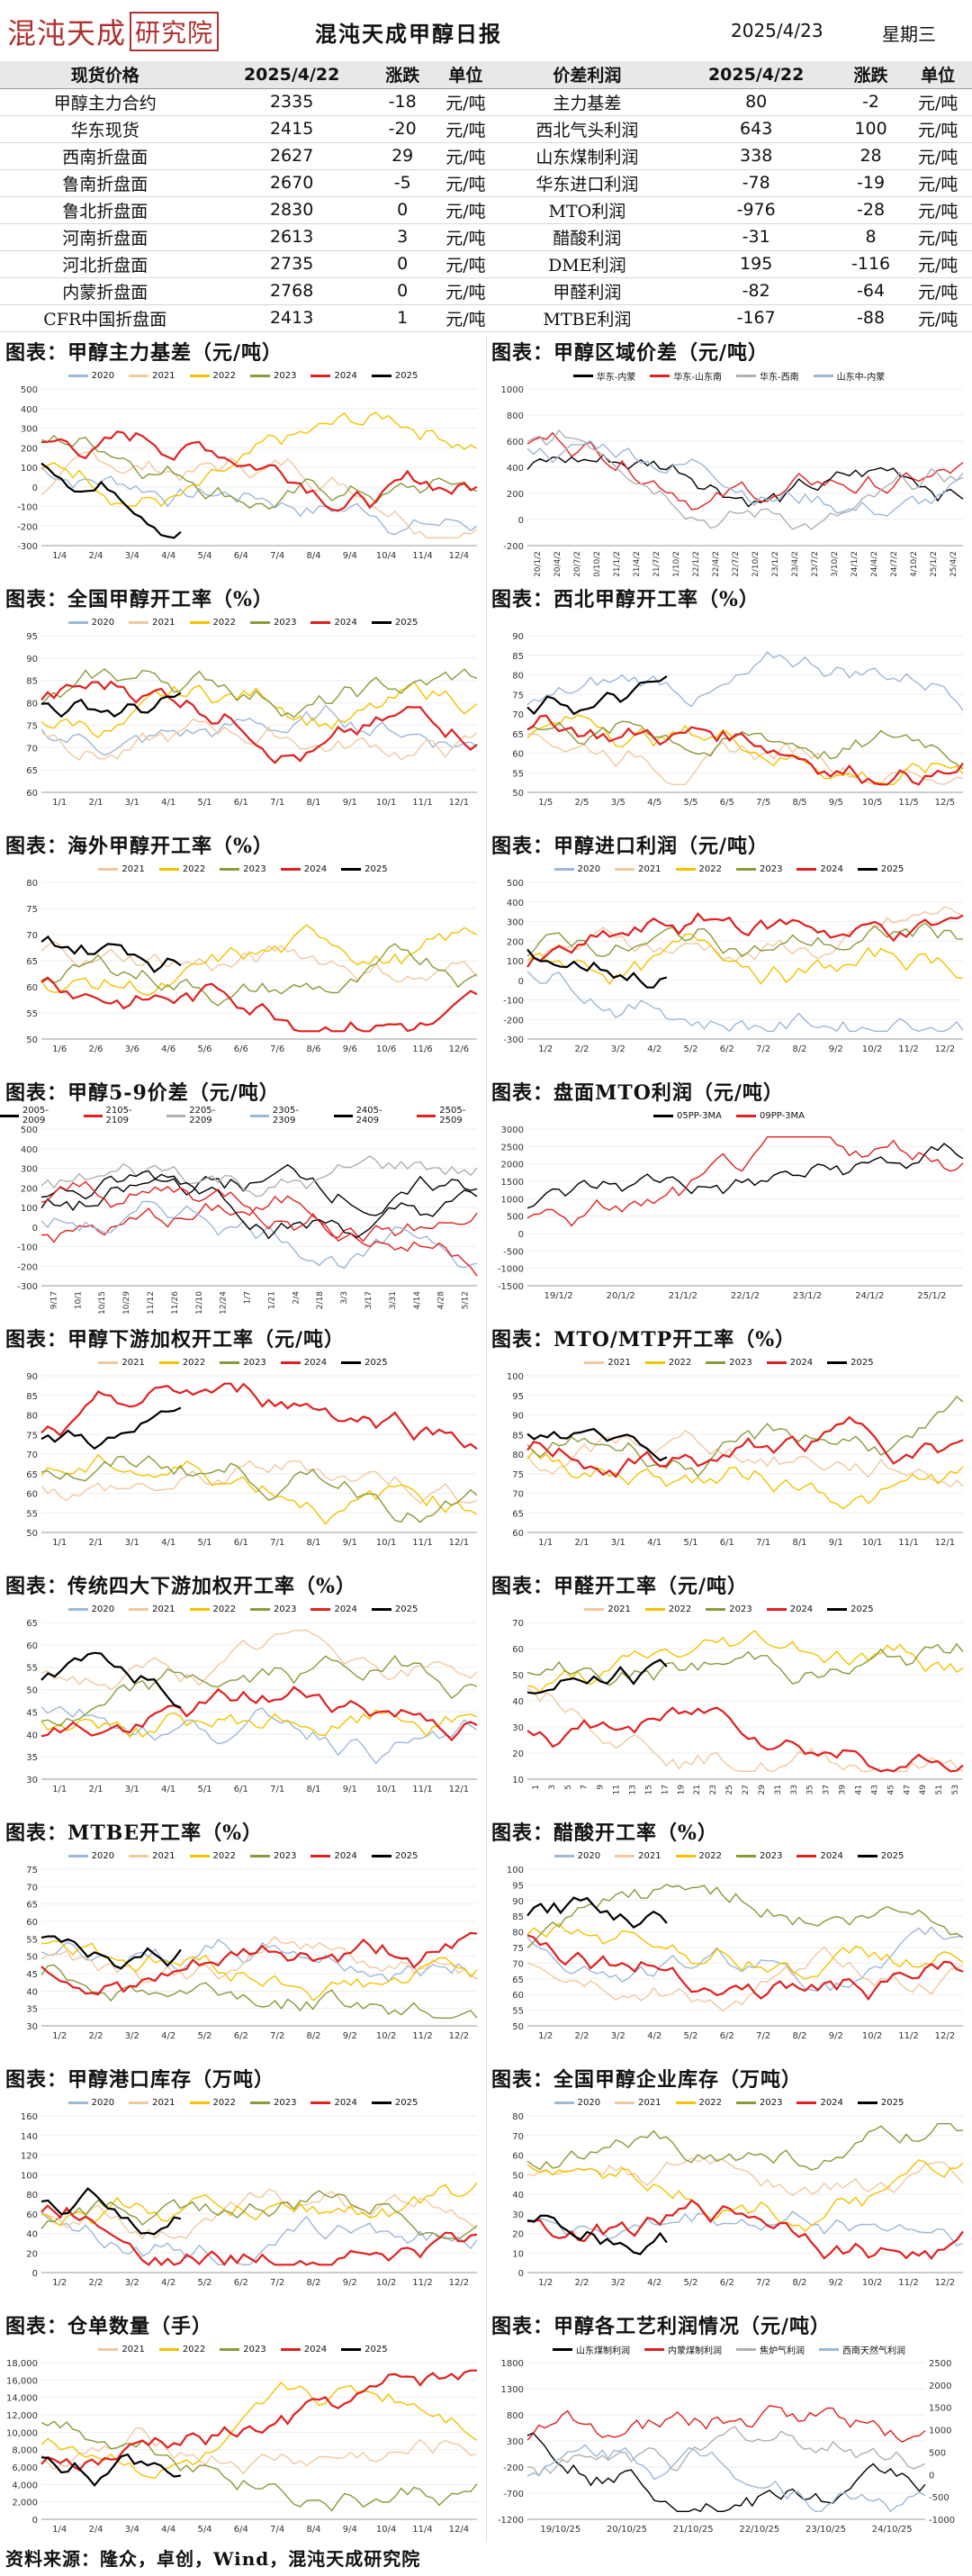 This screenshot has height=2576, width=972. I want to click on x-tick-label: 12/1, so click(945, 1543).